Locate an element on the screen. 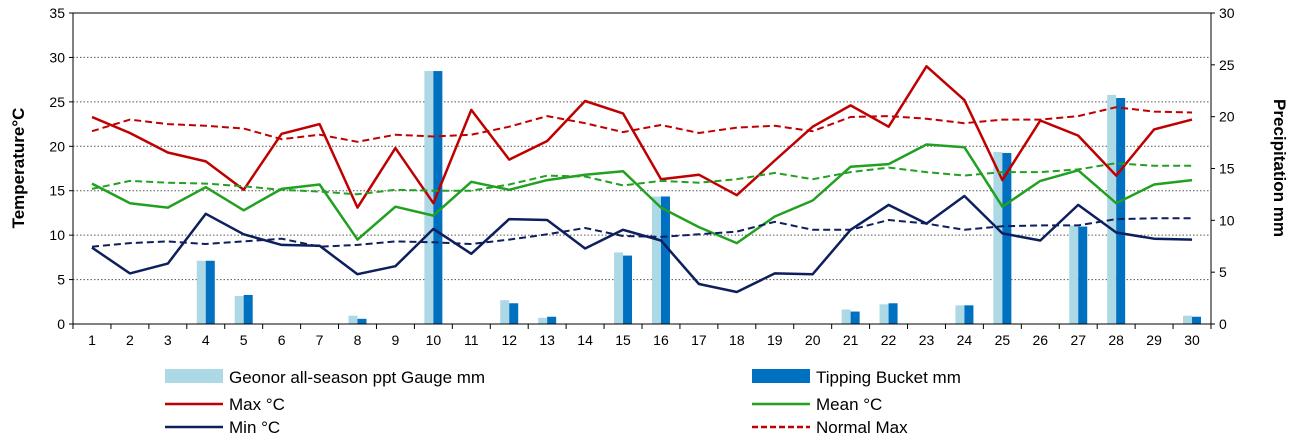 This screenshot has width=1289, height=445. x-tick-label: 20 is located at coordinates (813, 340).